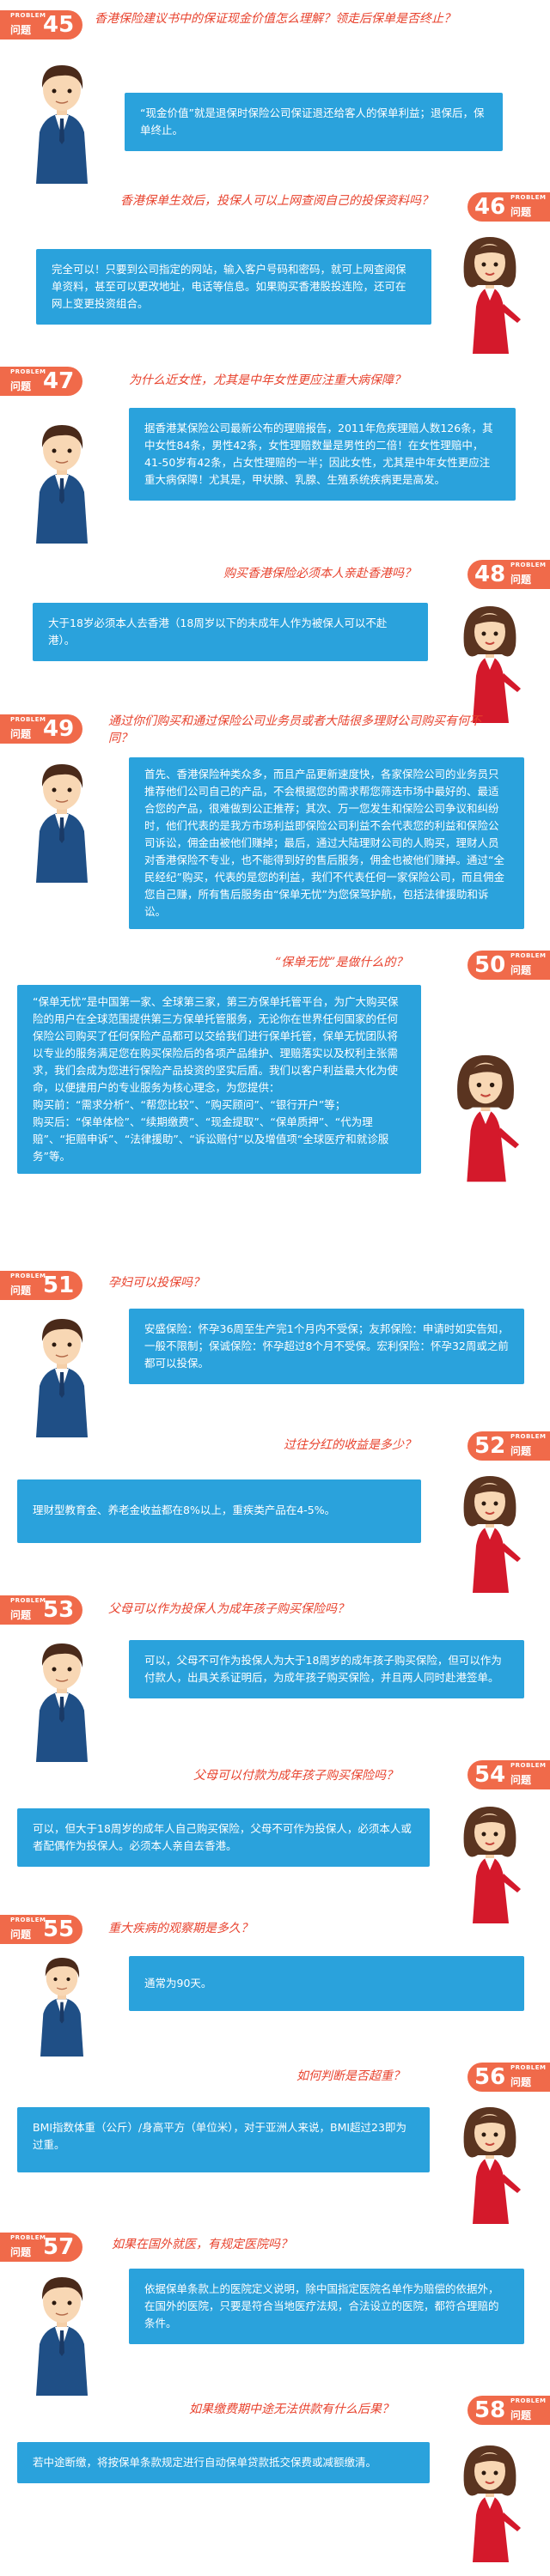 This screenshot has width=550, height=2576. Describe the element at coordinates (228, 1609) in the screenshot. I see `question-text: 父母可以作为投保人为成年孩子购买保险吗？` at that location.